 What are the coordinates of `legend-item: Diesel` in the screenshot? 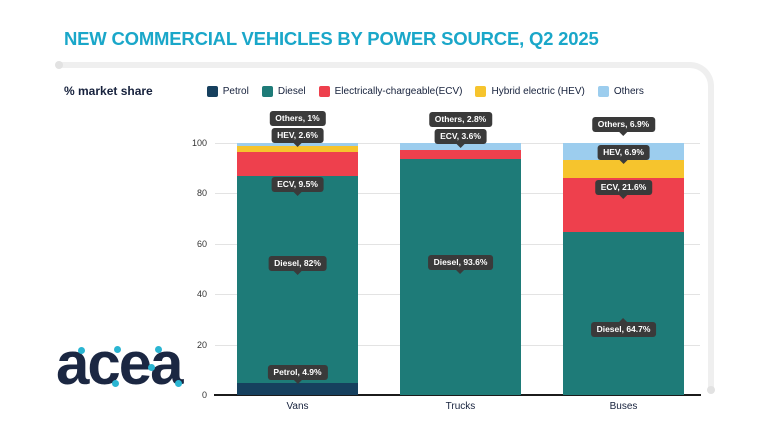 It's located at (283, 91).